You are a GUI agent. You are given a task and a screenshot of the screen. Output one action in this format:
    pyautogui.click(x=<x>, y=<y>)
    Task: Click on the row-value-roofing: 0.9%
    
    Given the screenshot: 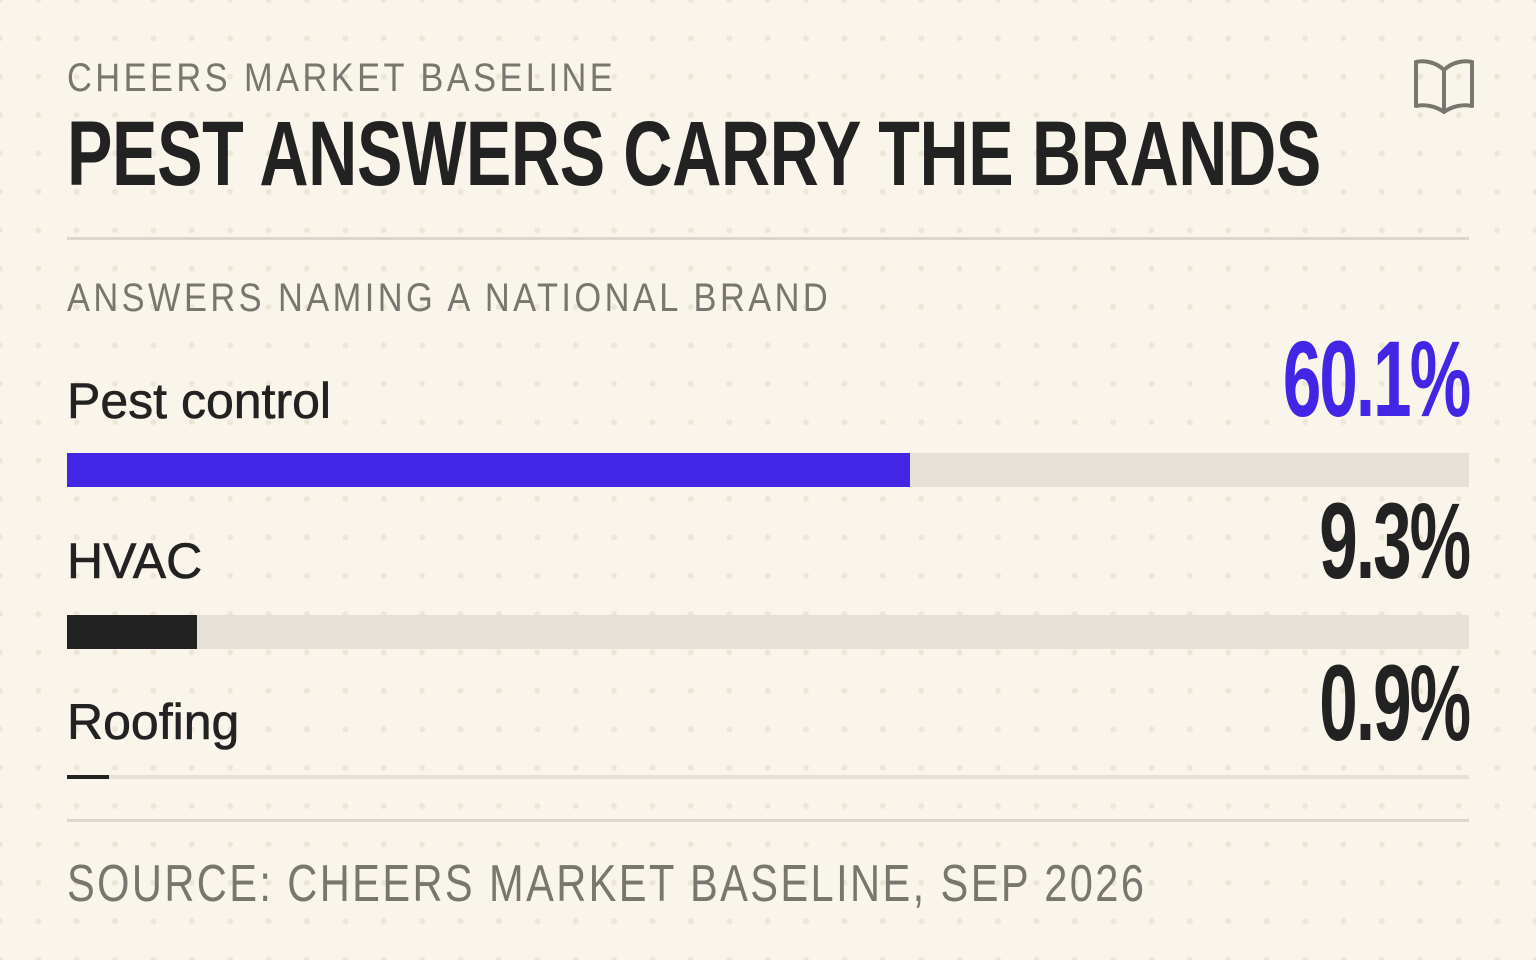 What is the action you would take?
    pyautogui.click(x=1395, y=702)
    